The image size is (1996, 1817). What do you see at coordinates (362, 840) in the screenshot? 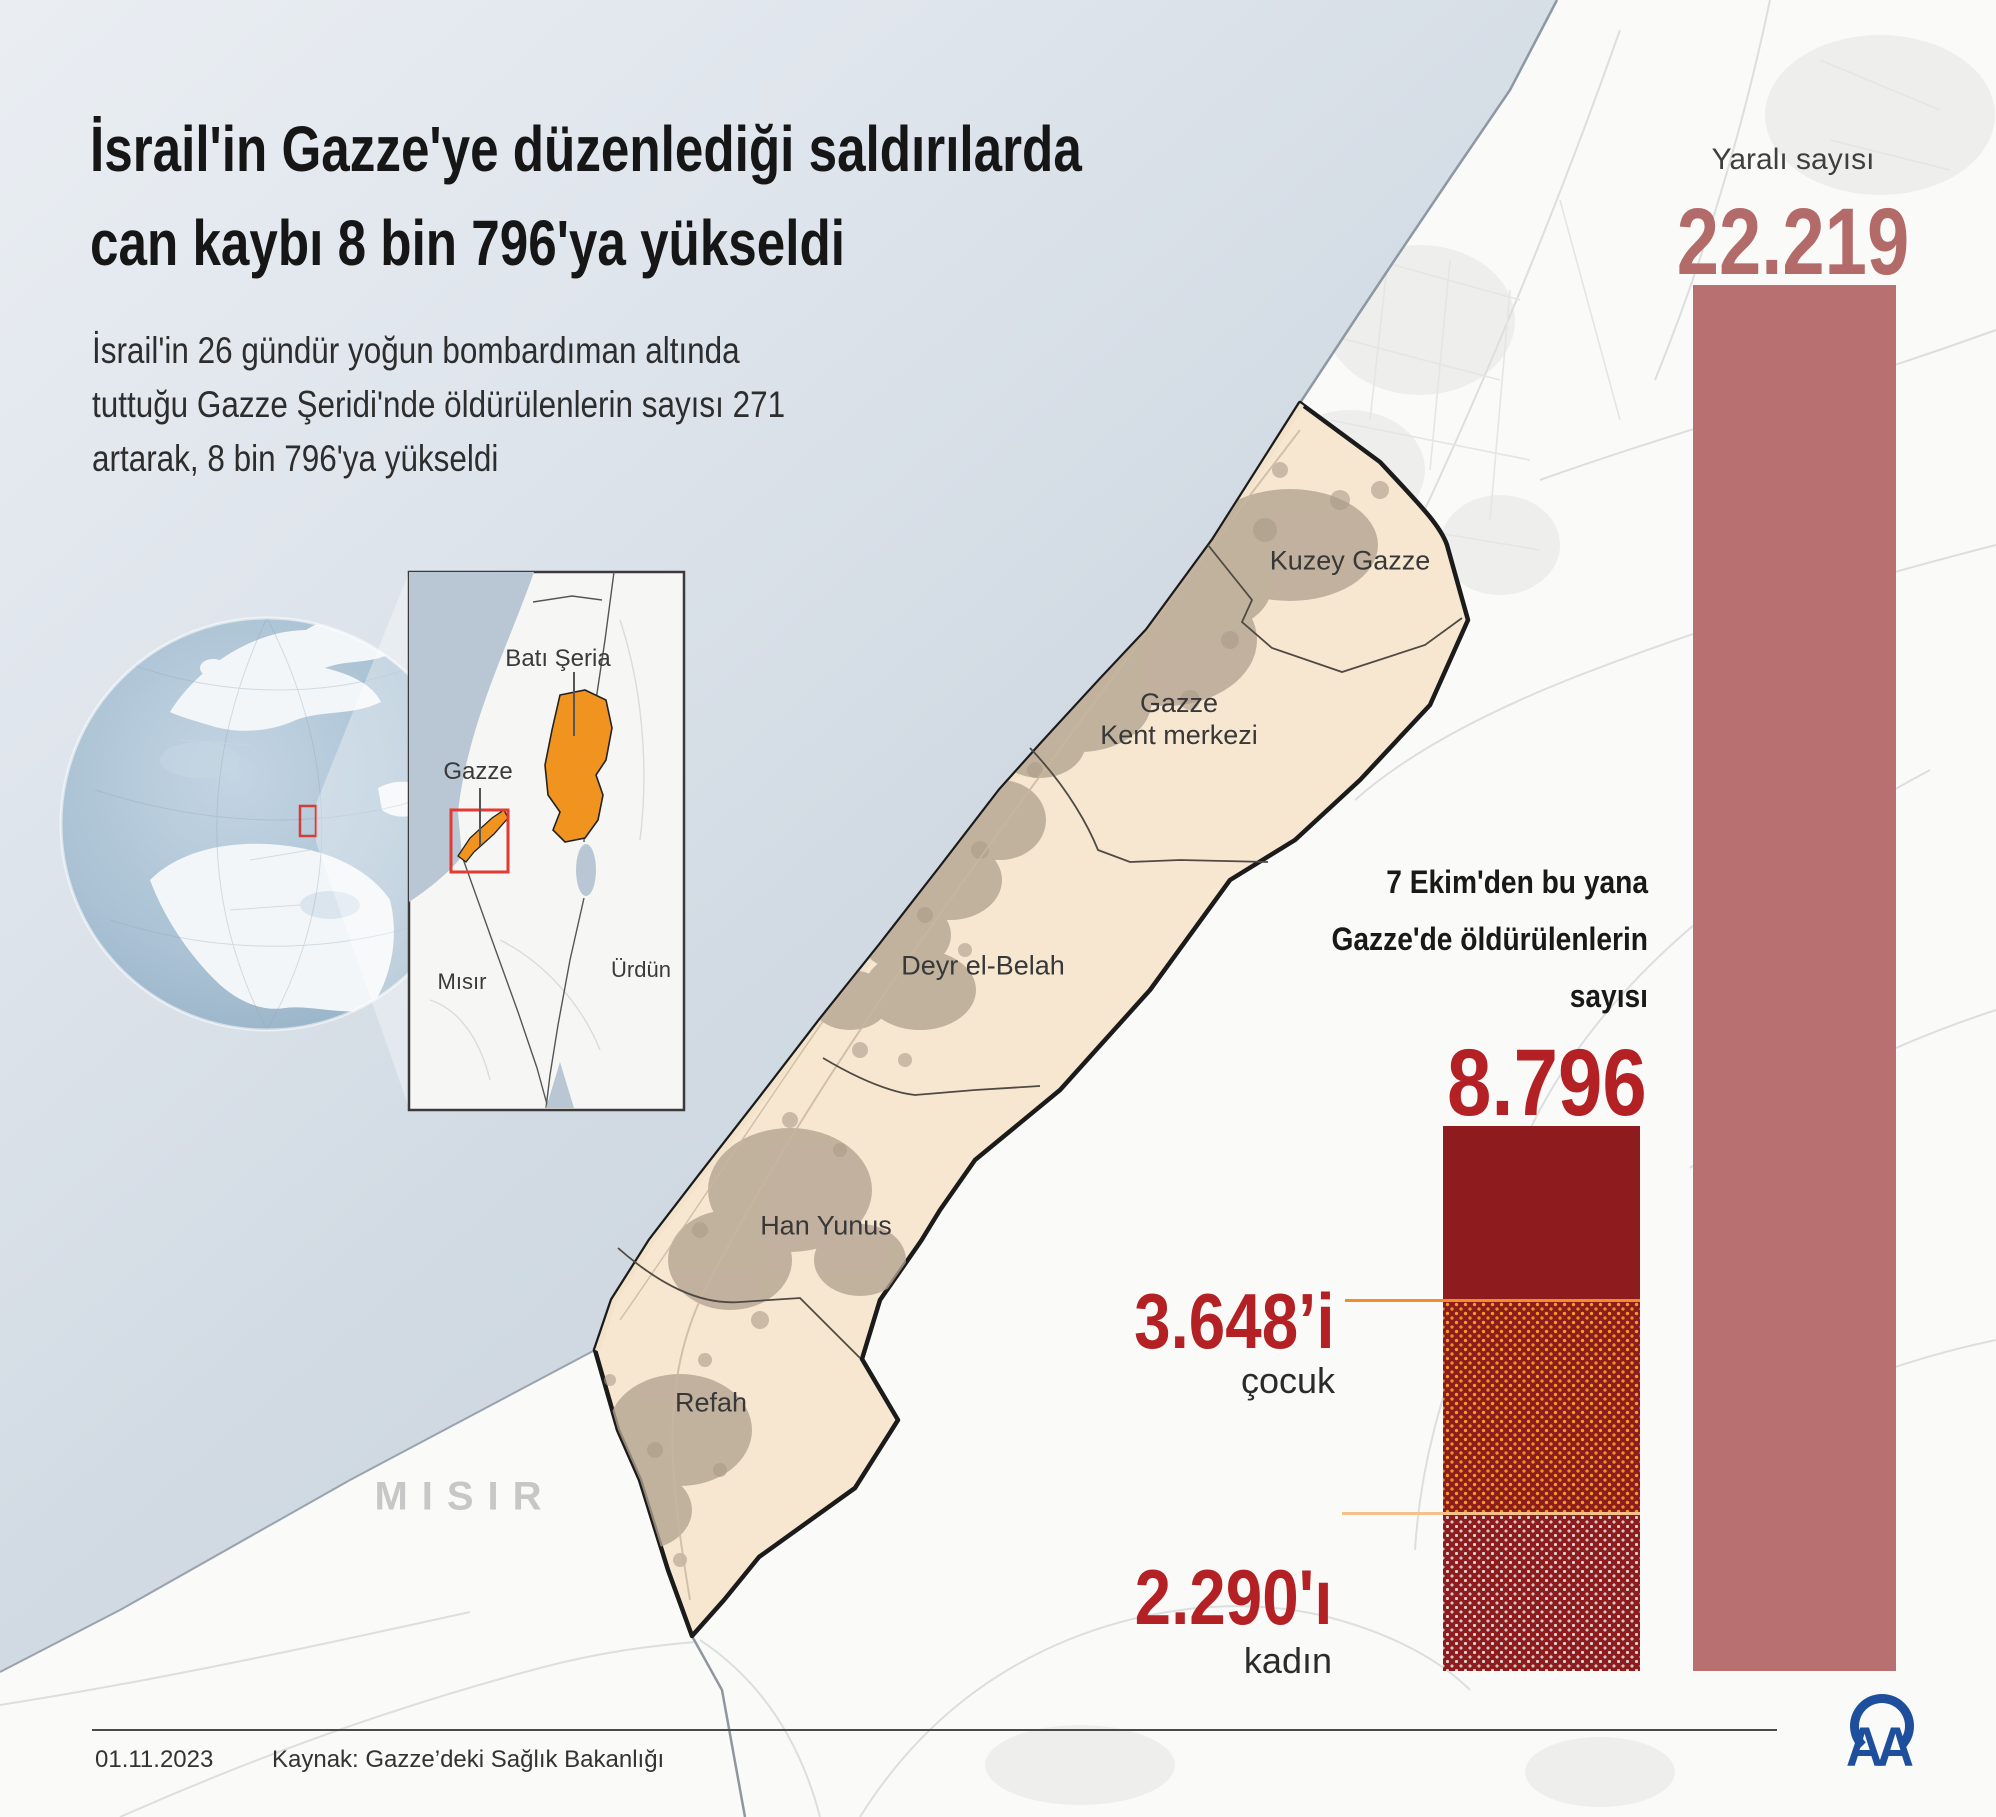
I see `magnifier-wedge` at bounding box center [362, 840].